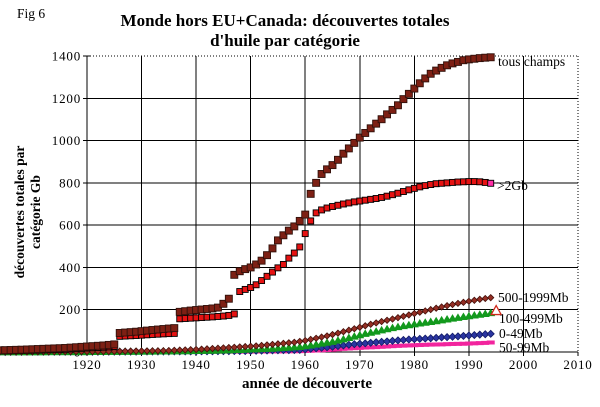  Describe the element at coordinates (70, 182) in the screenshot. I see `y-tick-label: 800` at that location.